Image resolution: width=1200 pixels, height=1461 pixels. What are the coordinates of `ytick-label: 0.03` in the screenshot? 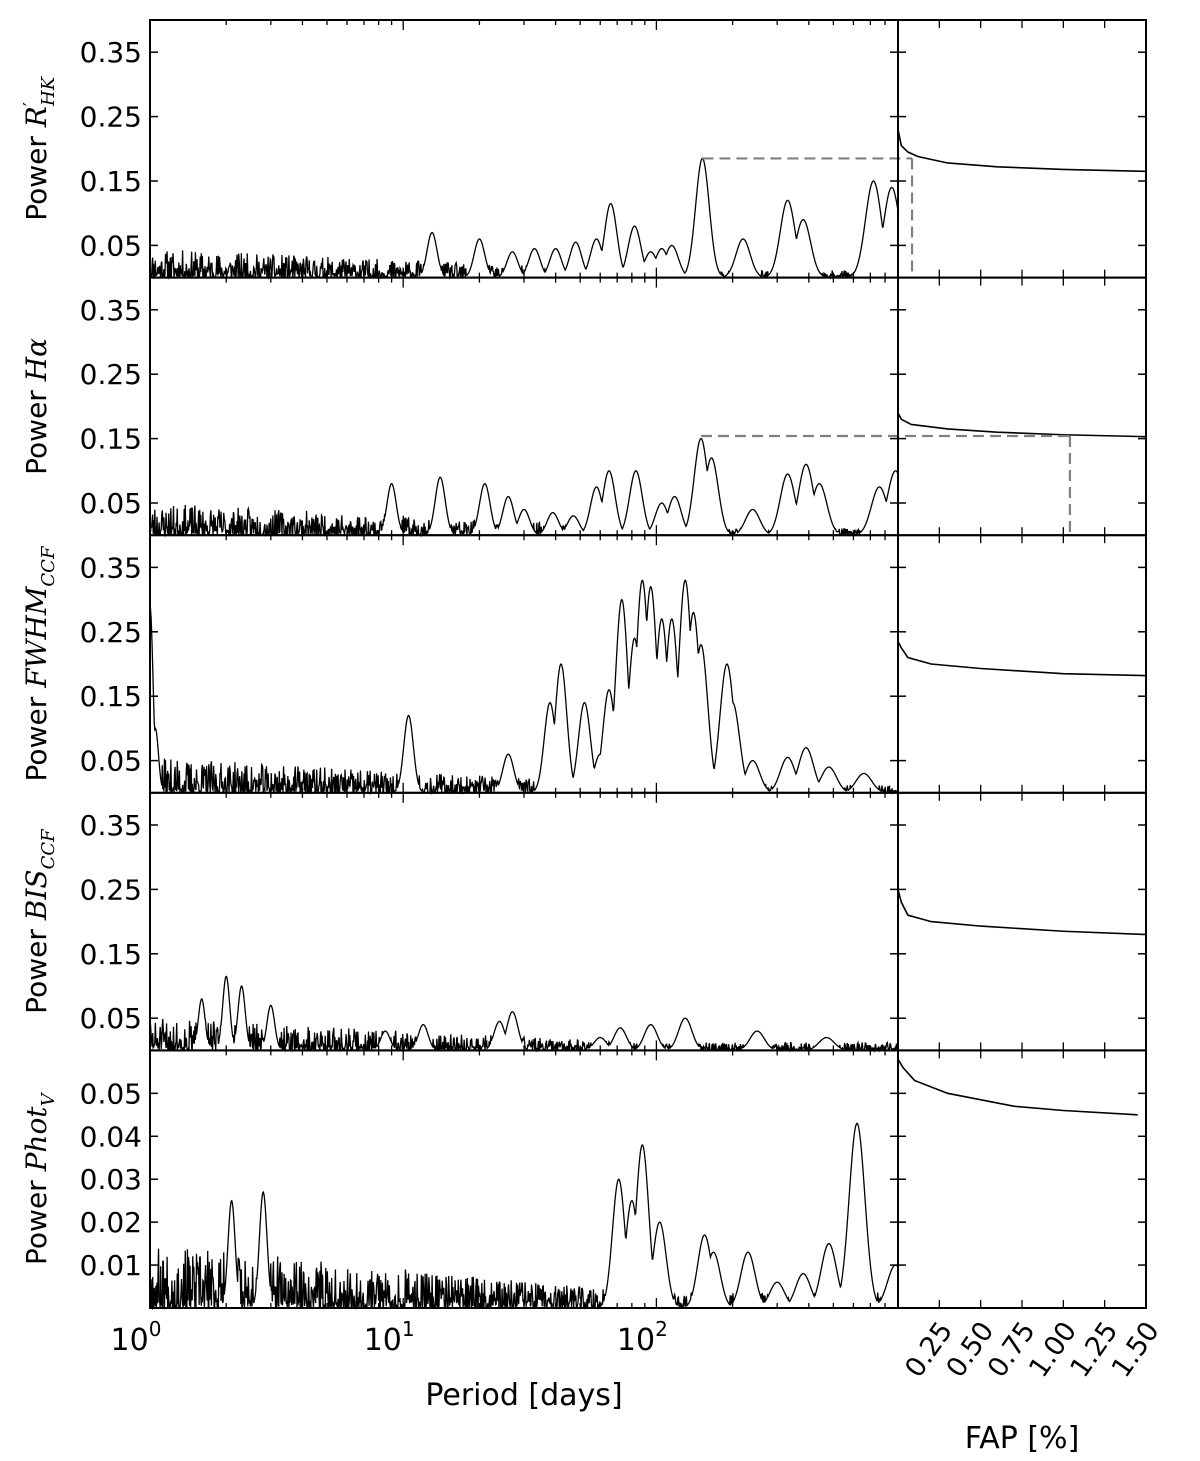 It's located at (111, 1179).